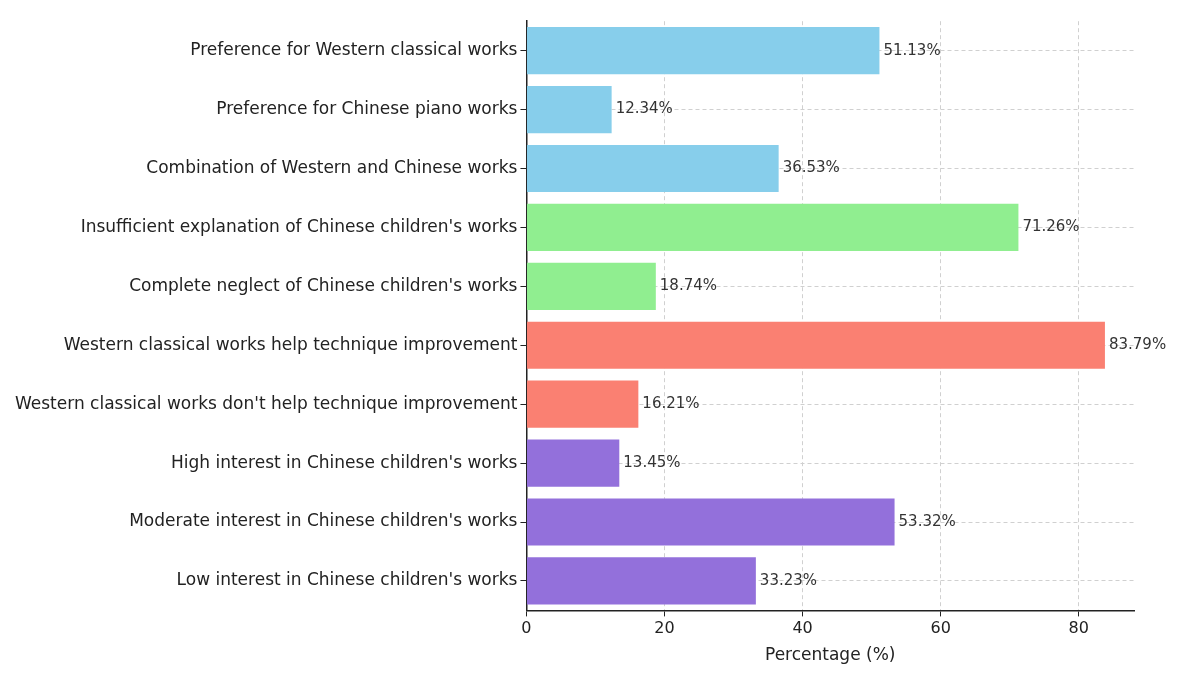  Describe the element at coordinates (1051, 226) in the screenshot. I see `data-label: 71.26%` at that location.